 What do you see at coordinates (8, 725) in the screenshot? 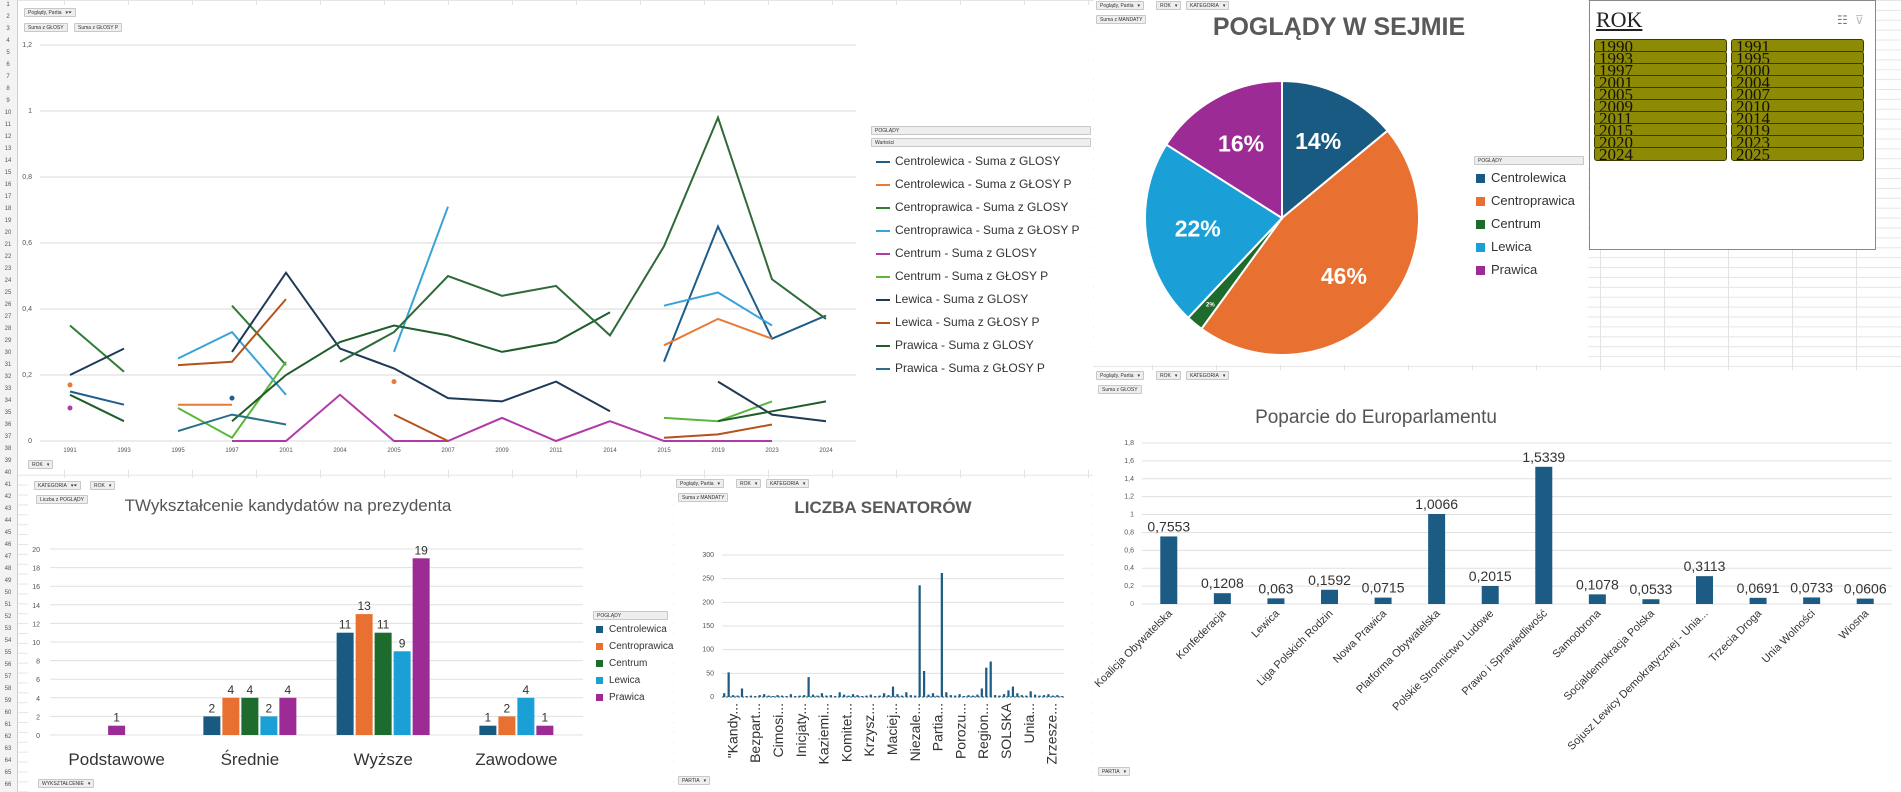
I see `row-number: 61` at bounding box center [8, 725].